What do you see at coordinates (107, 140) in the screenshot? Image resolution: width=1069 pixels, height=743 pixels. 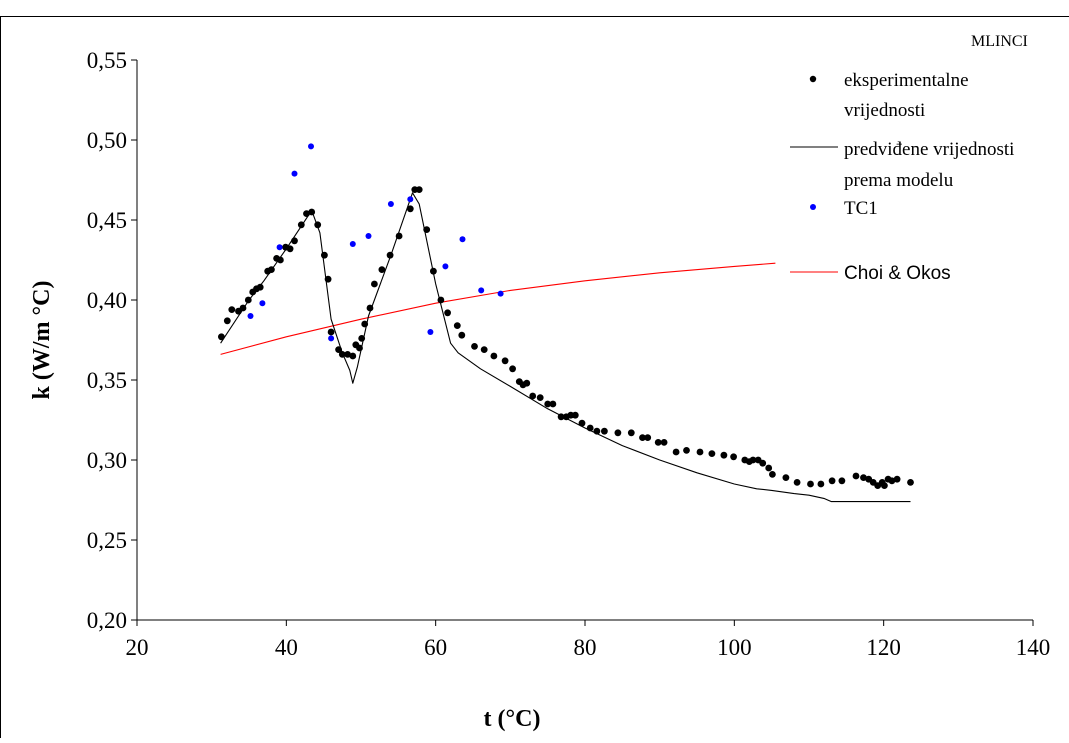 I see `y-tick-label: 0,50` at bounding box center [107, 140].